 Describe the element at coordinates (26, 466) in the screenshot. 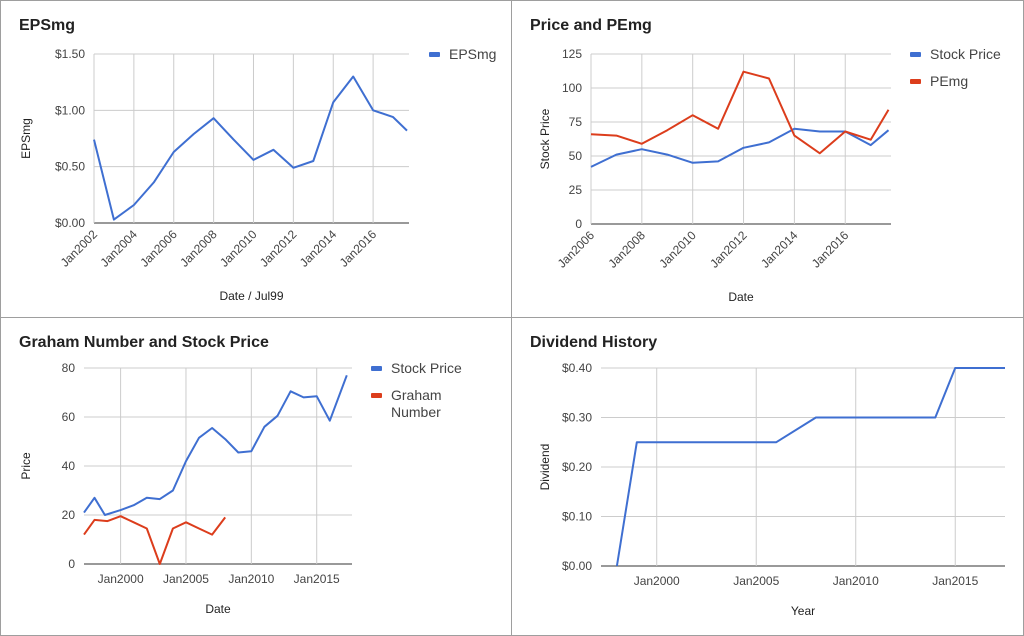

I see `y-axis-label: Price` at that location.